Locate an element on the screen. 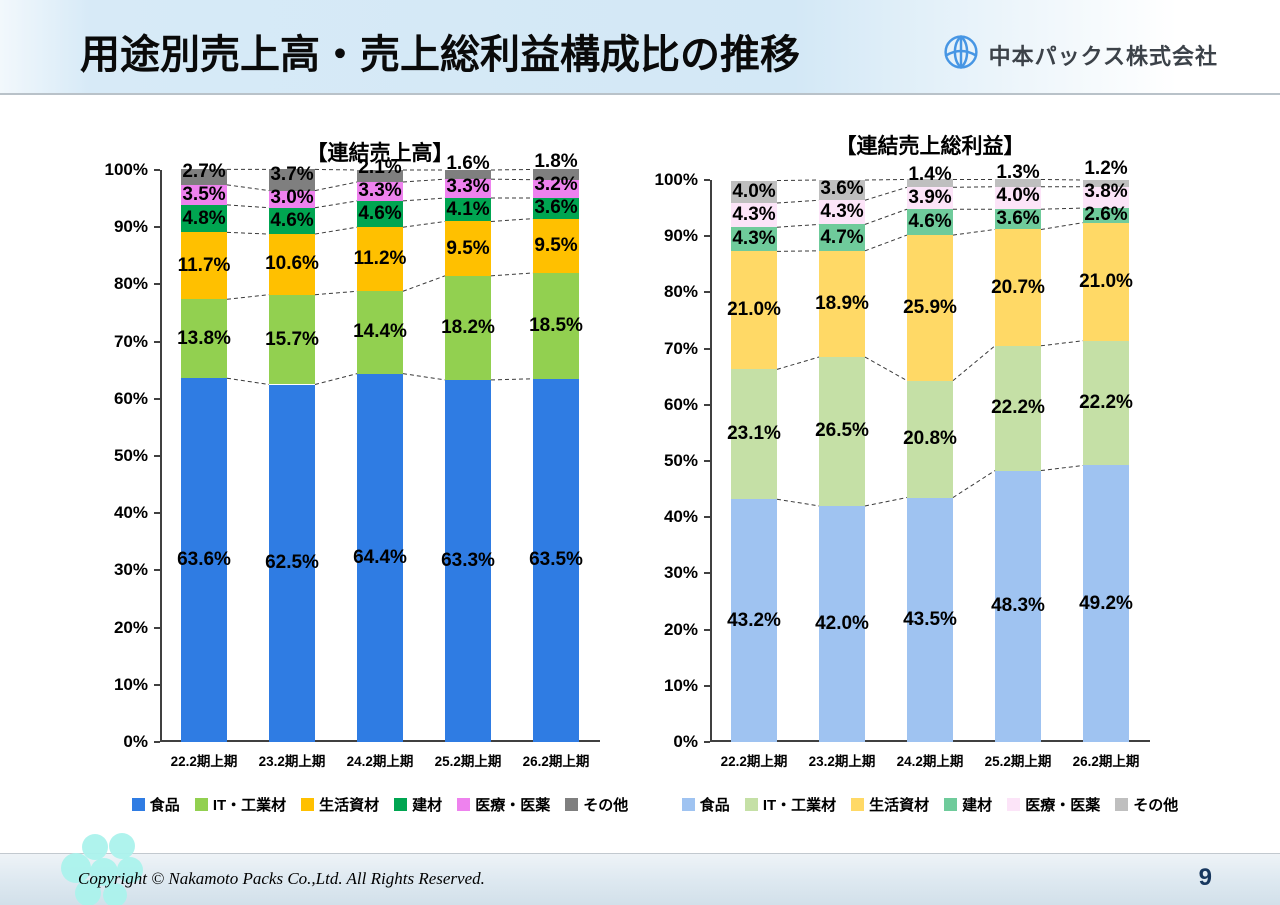  segment-label: 48.3% is located at coordinates (1018, 606).